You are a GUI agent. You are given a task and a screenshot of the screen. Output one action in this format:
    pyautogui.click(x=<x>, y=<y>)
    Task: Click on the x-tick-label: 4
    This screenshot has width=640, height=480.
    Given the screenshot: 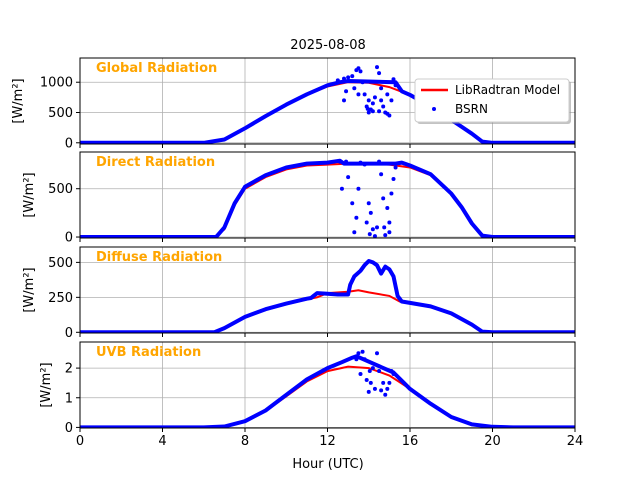 What is the action you would take?
    pyautogui.click(x=162, y=441)
    